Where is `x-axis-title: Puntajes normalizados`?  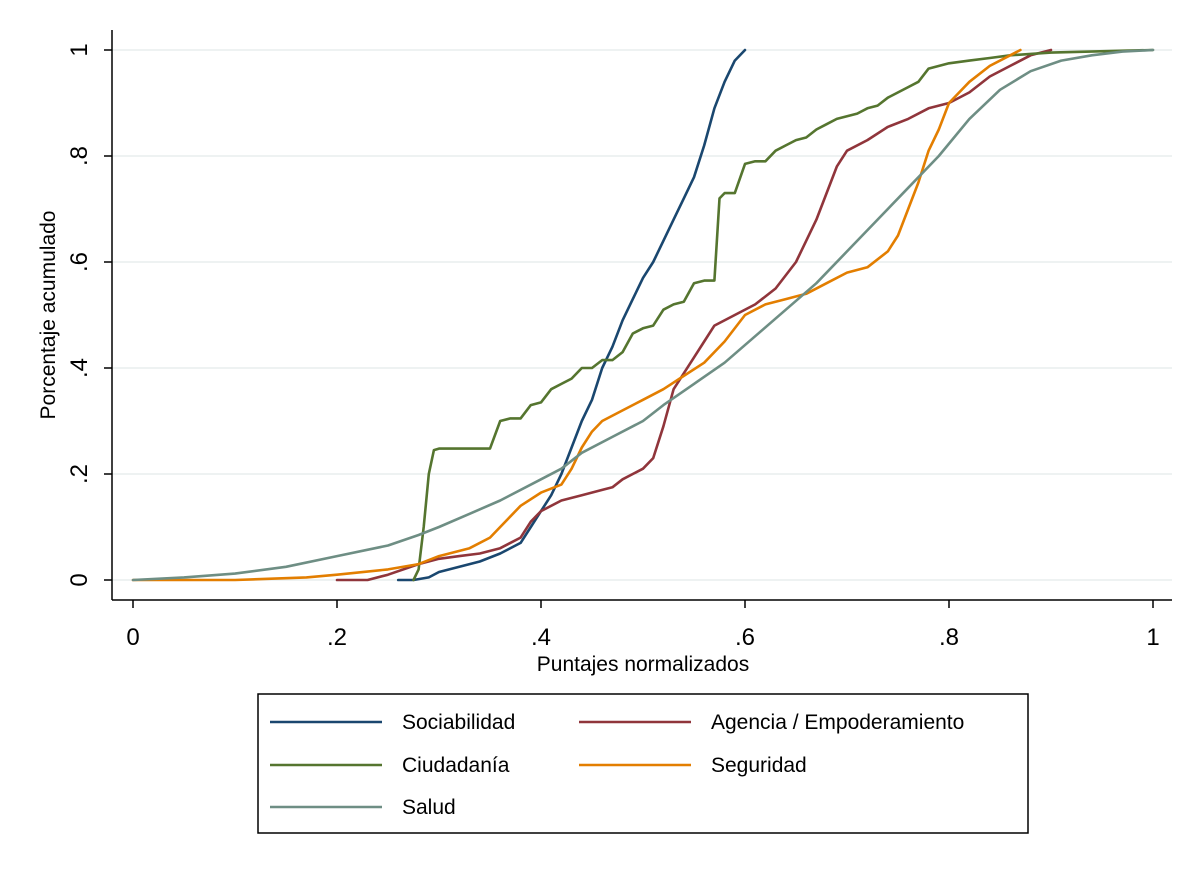 x-axis-title: Puntajes normalizados is located at coordinates (643, 664).